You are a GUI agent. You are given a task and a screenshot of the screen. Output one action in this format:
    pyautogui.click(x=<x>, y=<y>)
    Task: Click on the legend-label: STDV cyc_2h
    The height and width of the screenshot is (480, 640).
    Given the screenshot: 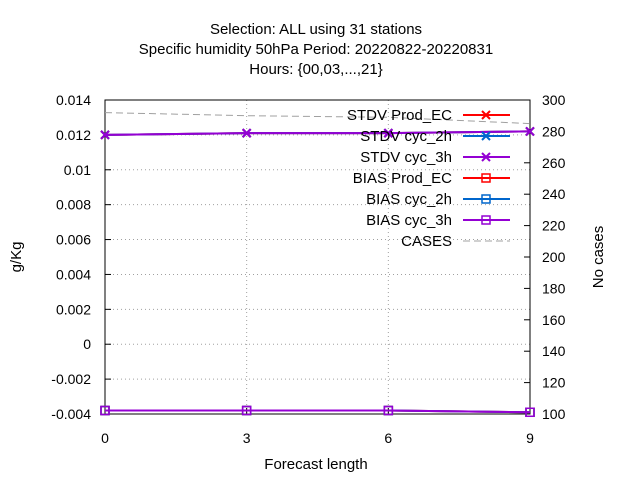 What is the action you would take?
    pyautogui.click(x=406, y=136)
    